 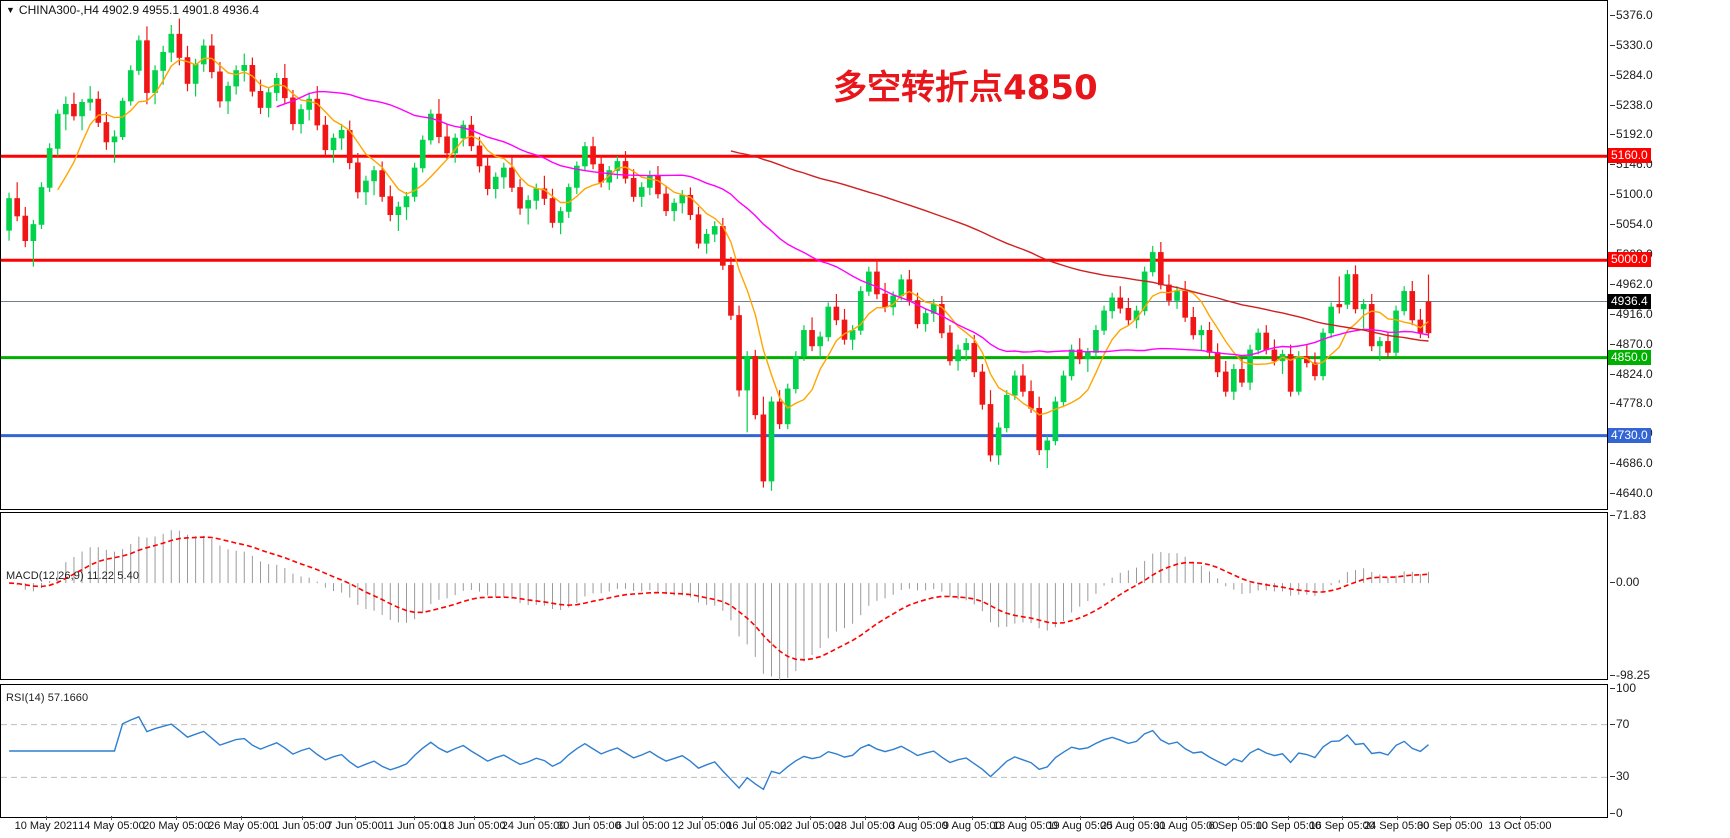 I want to click on time-label-7: 18 Jun 05:00, so click(x=474, y=826).